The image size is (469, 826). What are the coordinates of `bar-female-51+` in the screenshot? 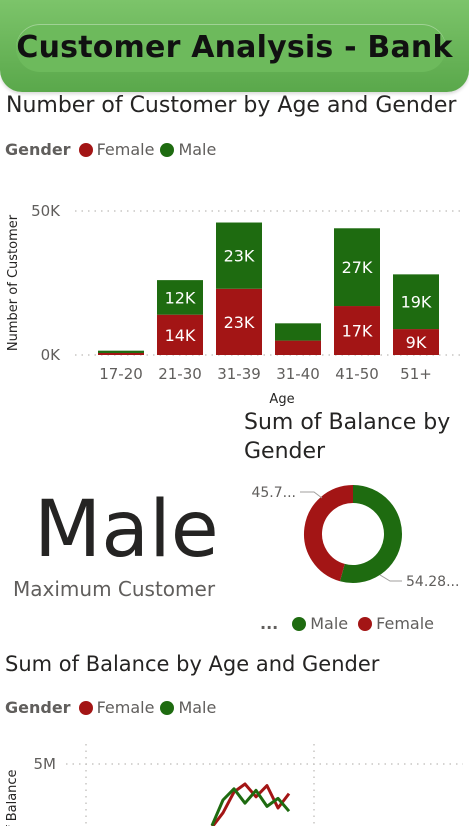 It's located at (416, 342).